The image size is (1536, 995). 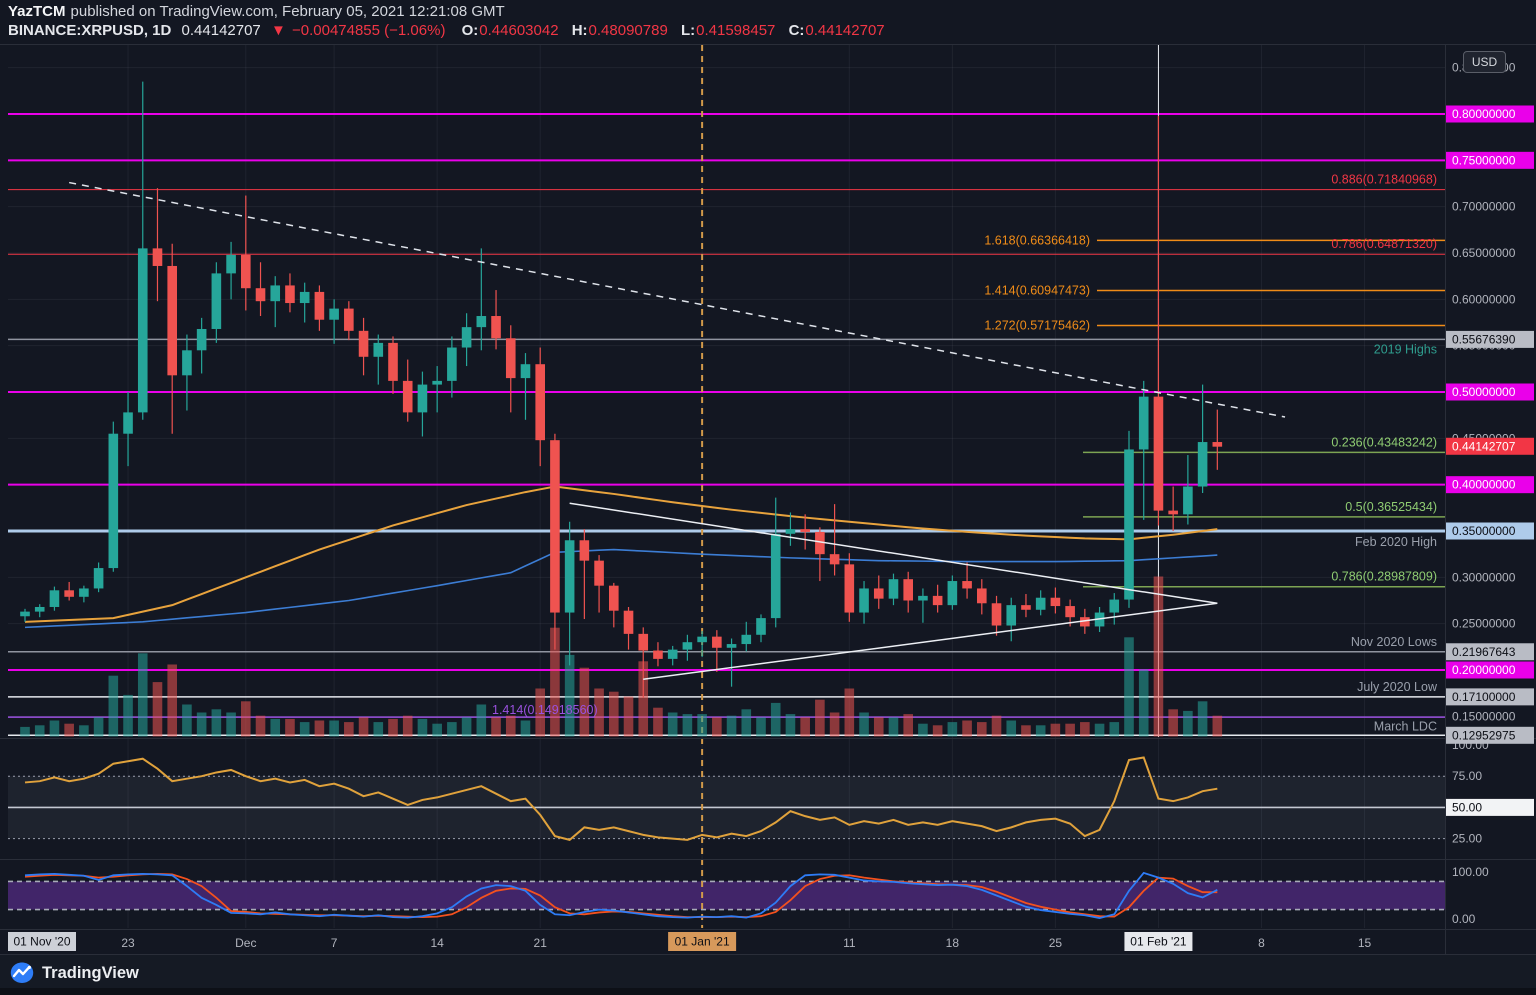 What do you see at coordinates (702, 941) in the screenshot?
I see `time-box` at bounding box center [702, 941].